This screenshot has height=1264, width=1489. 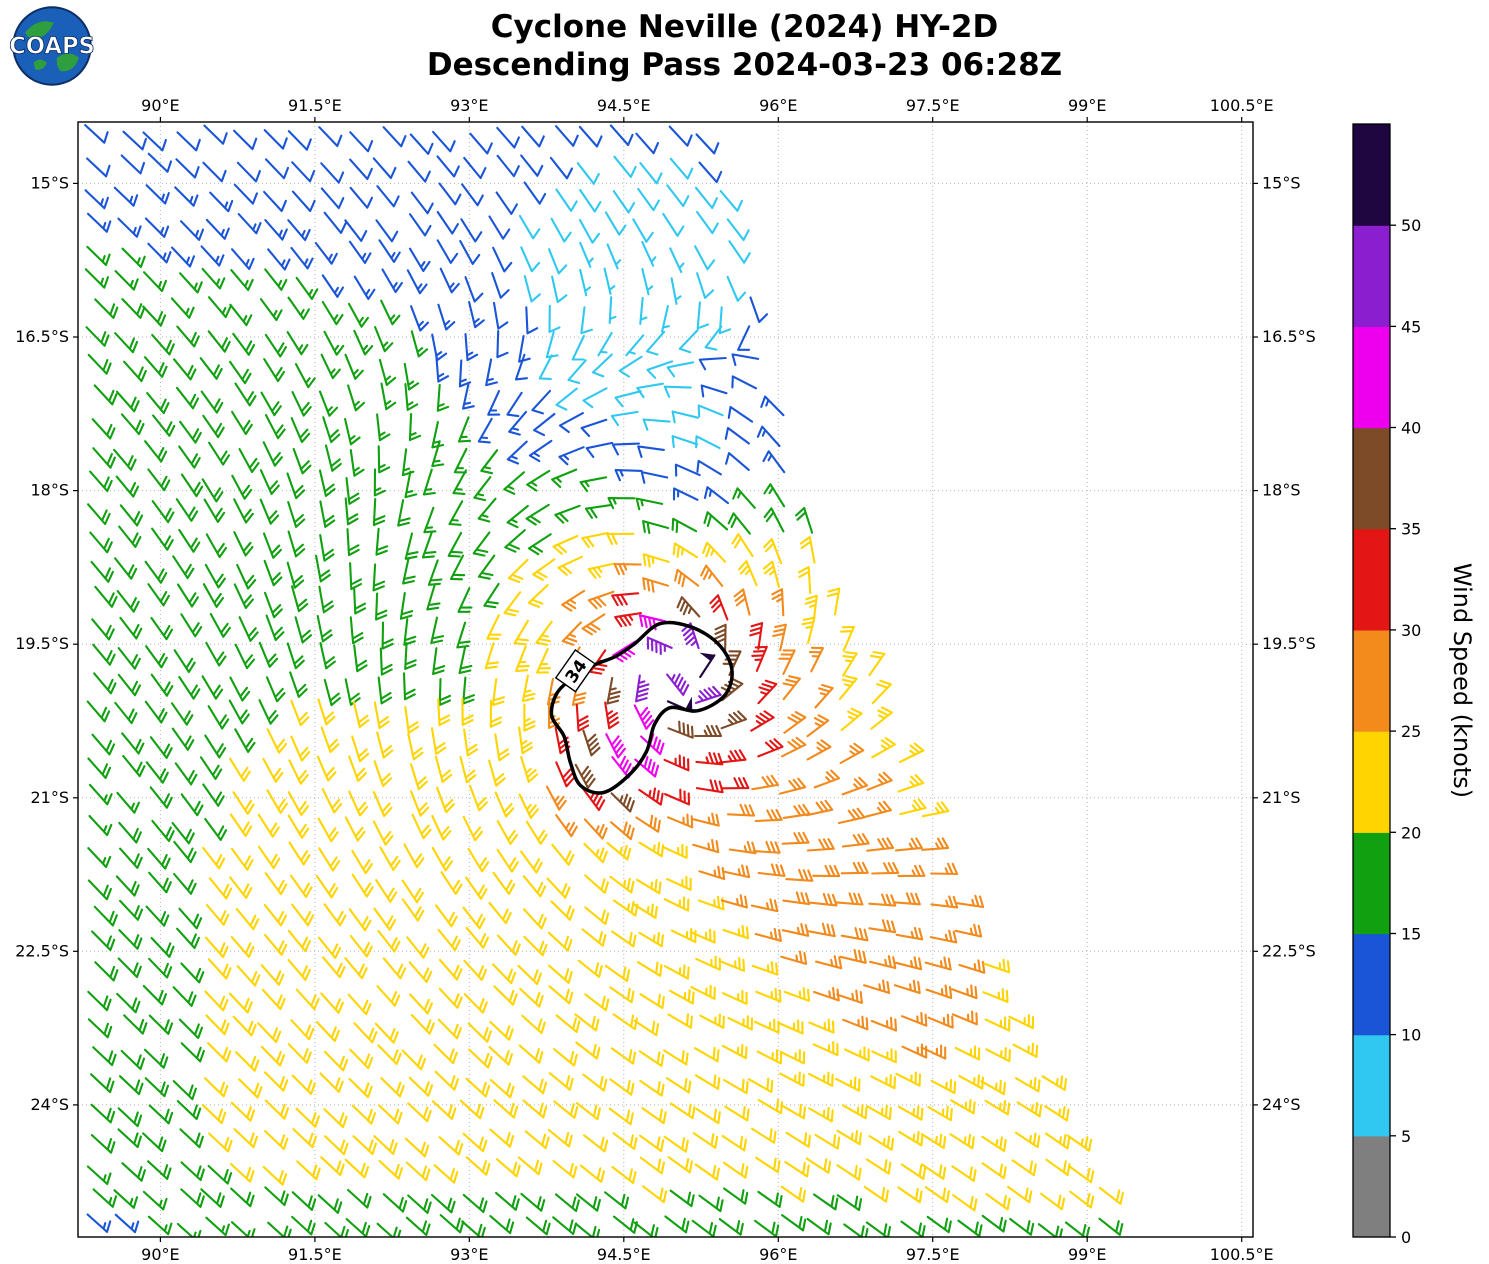 What do you see at coordinates (1411, 529) in the screenshot?
I see `colorbar-tick-label: 35` at bounding box center [1411, 529].